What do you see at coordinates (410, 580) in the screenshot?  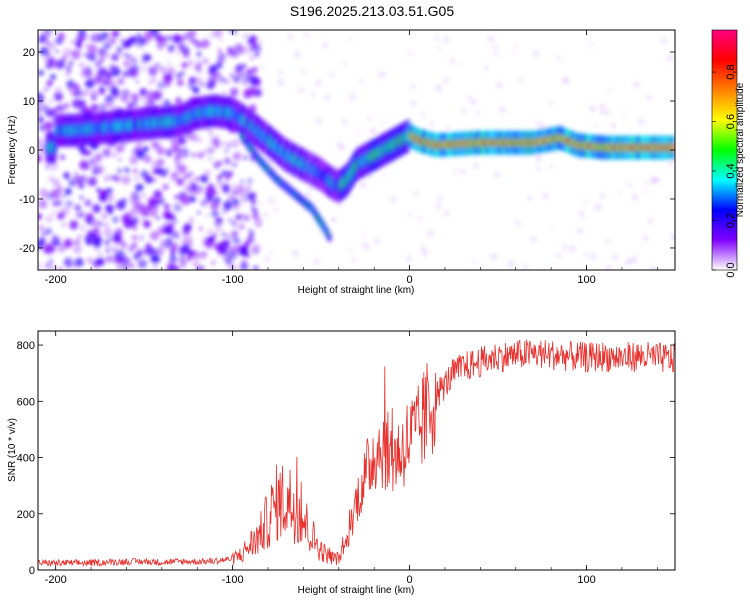 I see `snr-x-tick-label: 0` at bounding box center [410, 580].